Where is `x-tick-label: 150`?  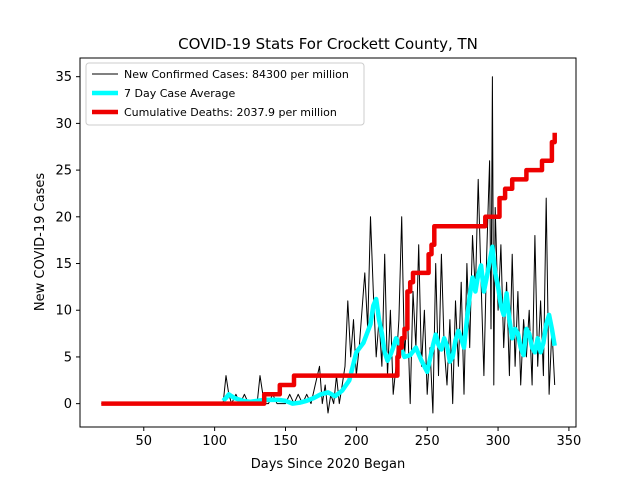 x-tick-label: 150 is located at coordinates (285, 441).